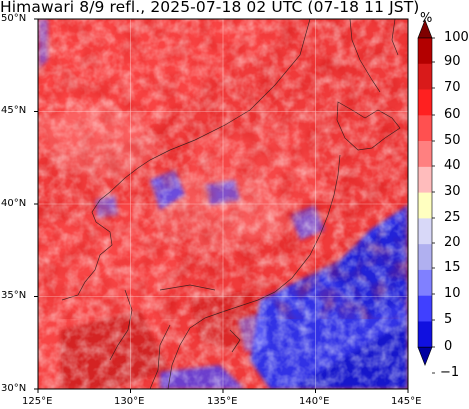 The width and height of the screenshot is (469, 409). What do you see at coordinates (14, 203) in the screenshot?
I see `lat-label-40: 40°N` at bounding box center [14, 203].